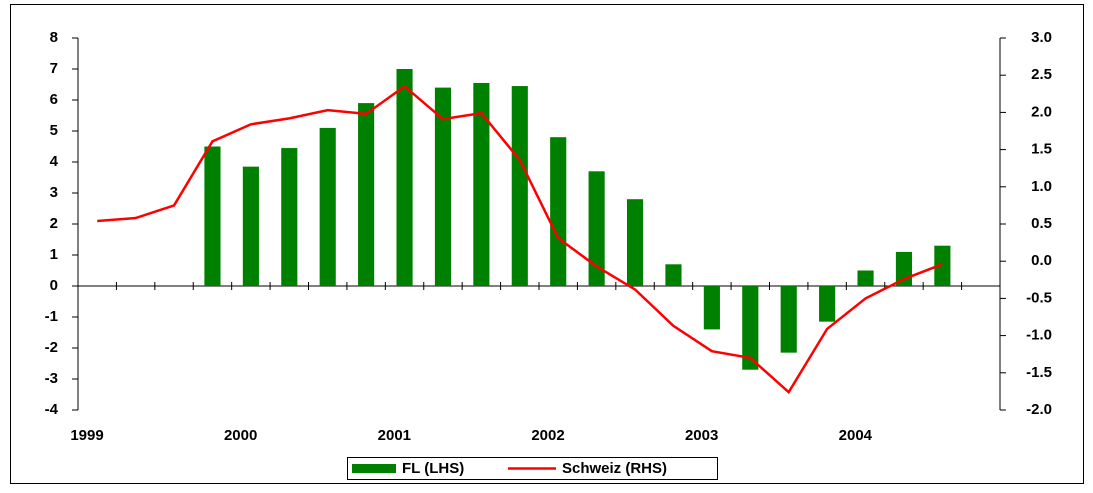 This screenshot has height=493, width=1093. What do you see at coordinates (54, 99) in the screenshot?
I see `y-tick-label: 6` at bounding box center [54, 99].